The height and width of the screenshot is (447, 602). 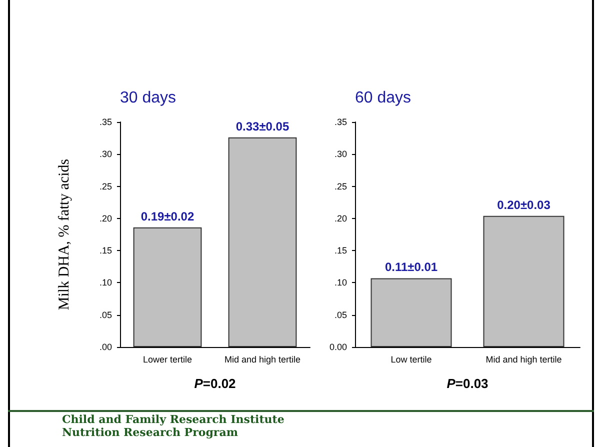 What do you see at coordinates (263, 126) in the screenshot?
I see `data-label: 0.33±0.05` at bounding box center [263, 126].